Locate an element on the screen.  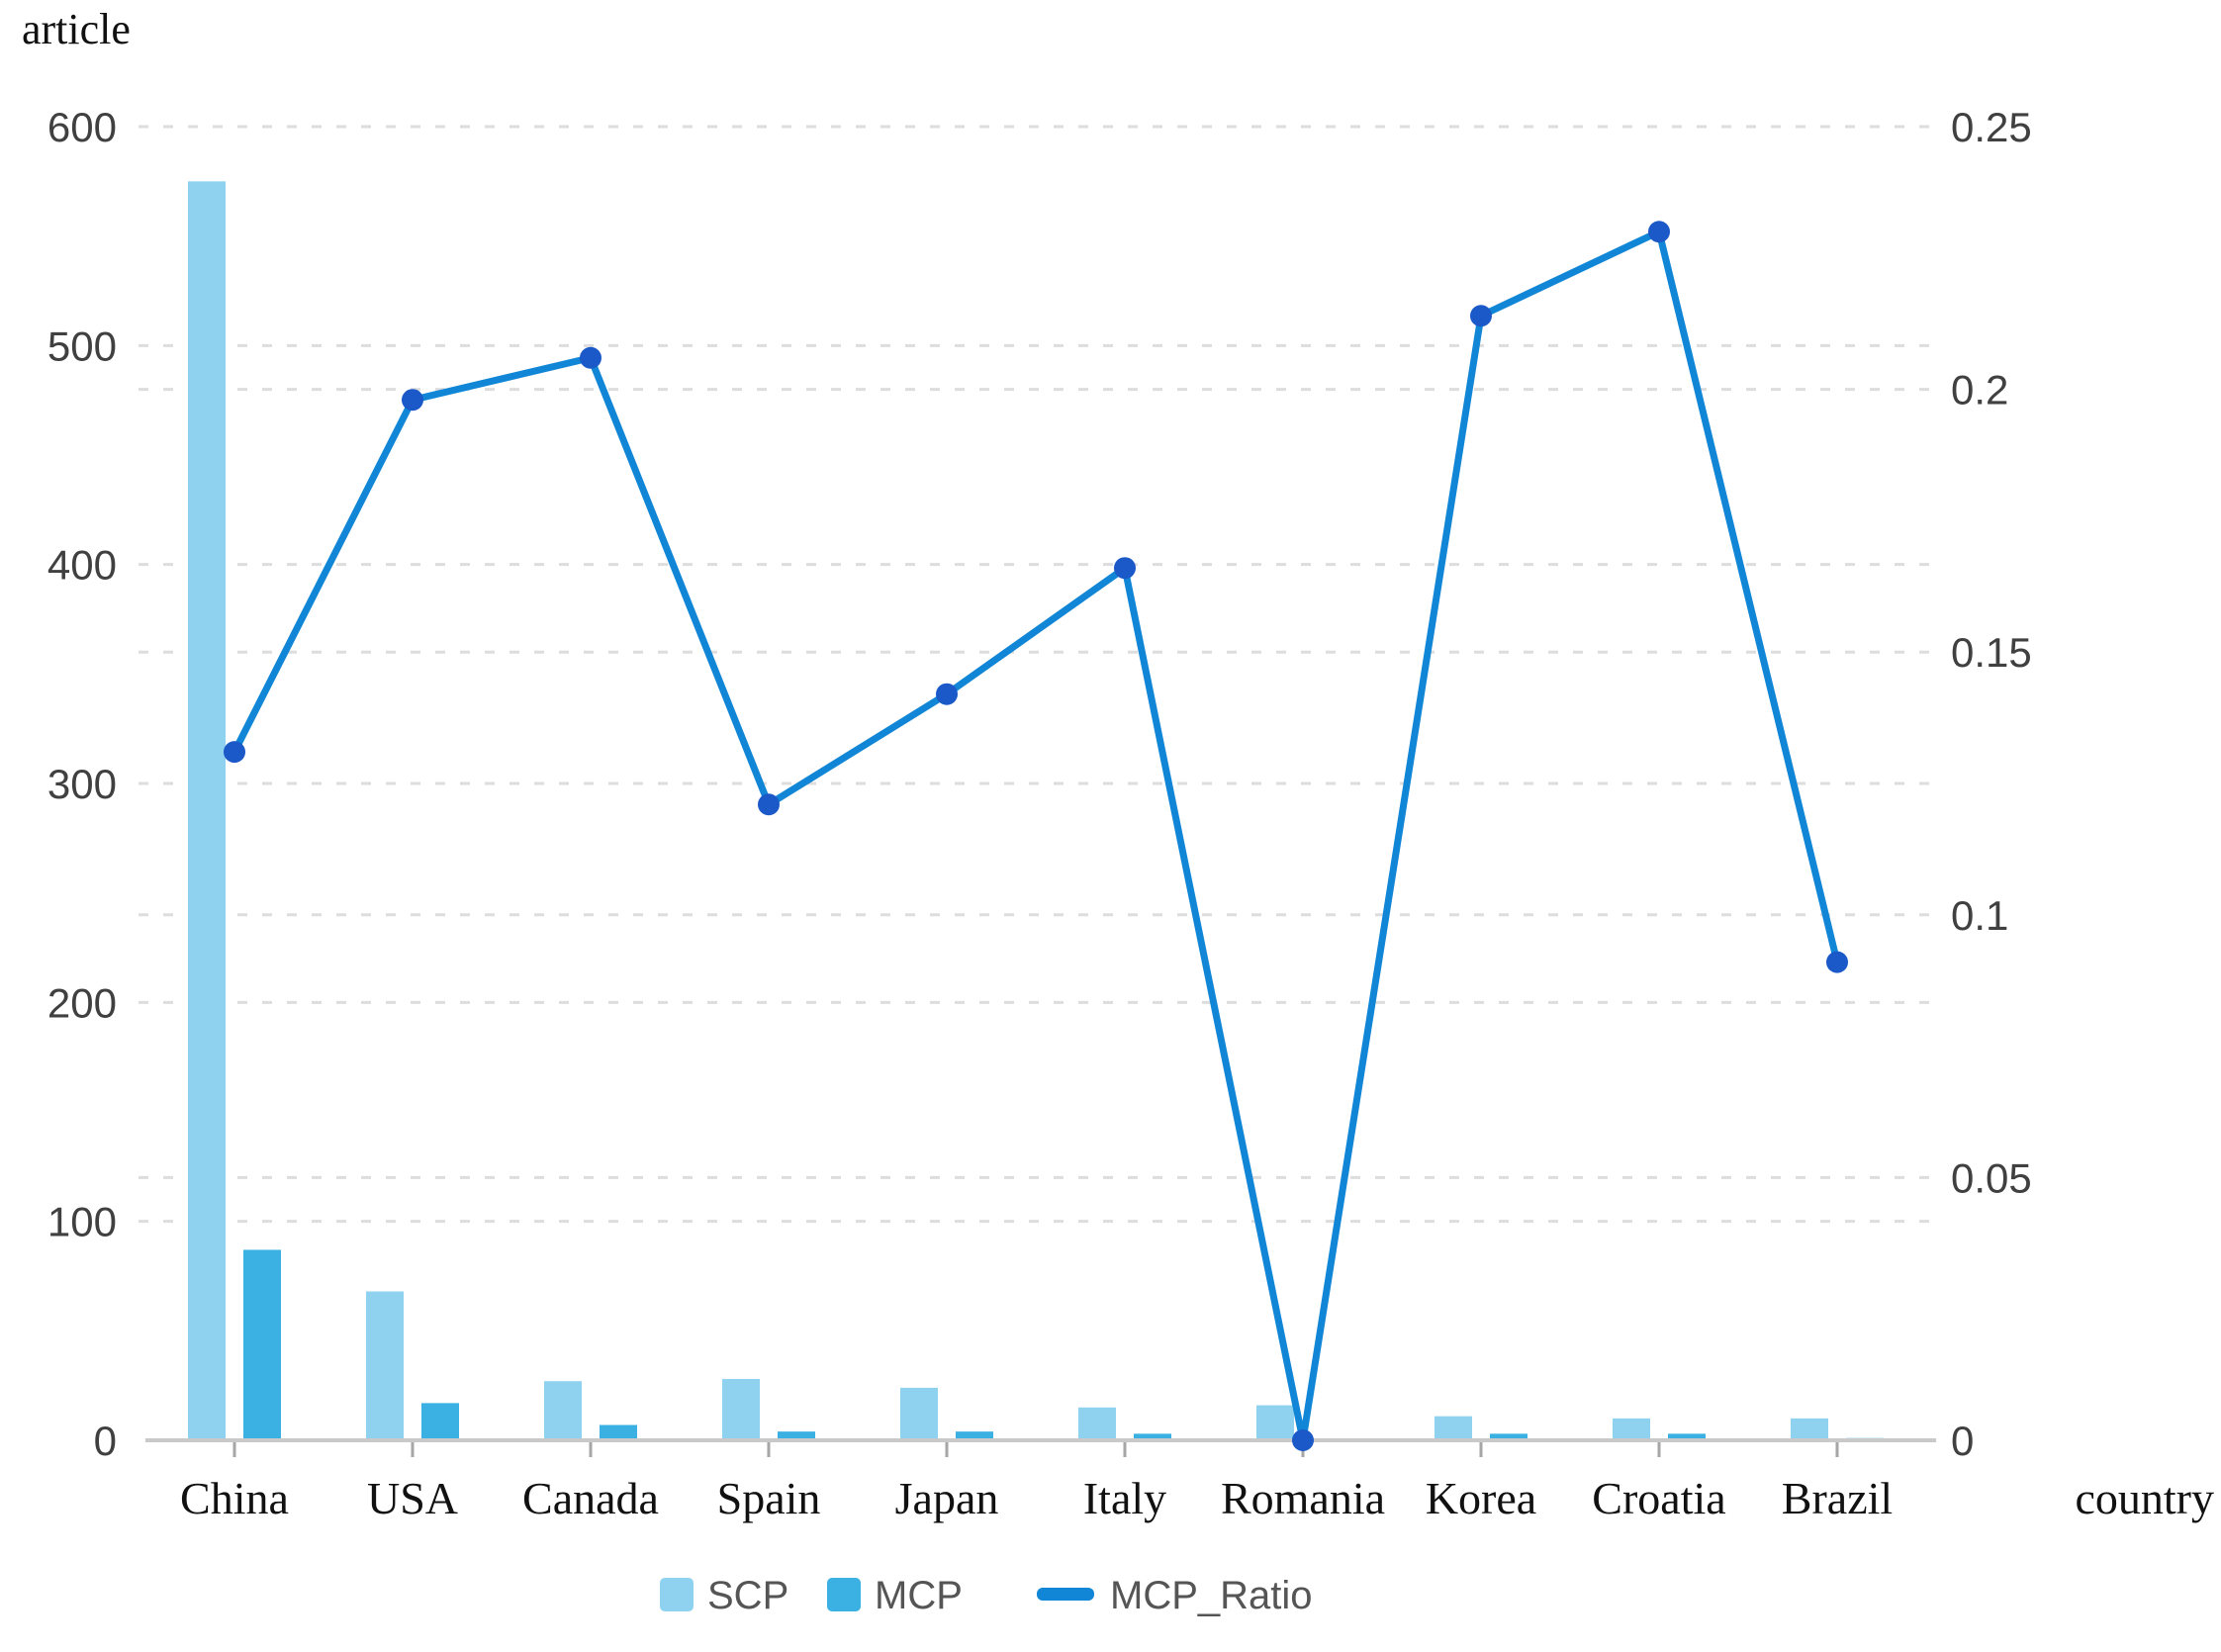
bar-mcp-italy is located at coordinates (1152, 1436).